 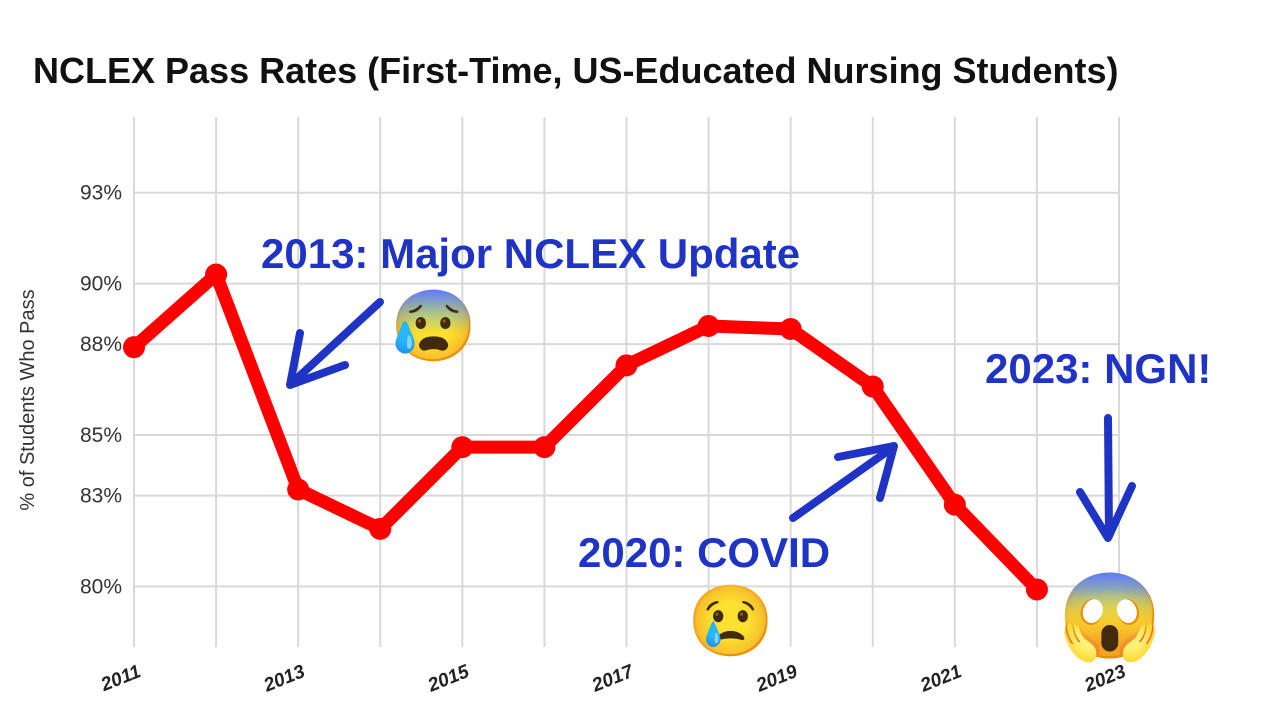 I want to click on screaming-face-emoji-glyph: 😱, so click(x=1110, y=617).